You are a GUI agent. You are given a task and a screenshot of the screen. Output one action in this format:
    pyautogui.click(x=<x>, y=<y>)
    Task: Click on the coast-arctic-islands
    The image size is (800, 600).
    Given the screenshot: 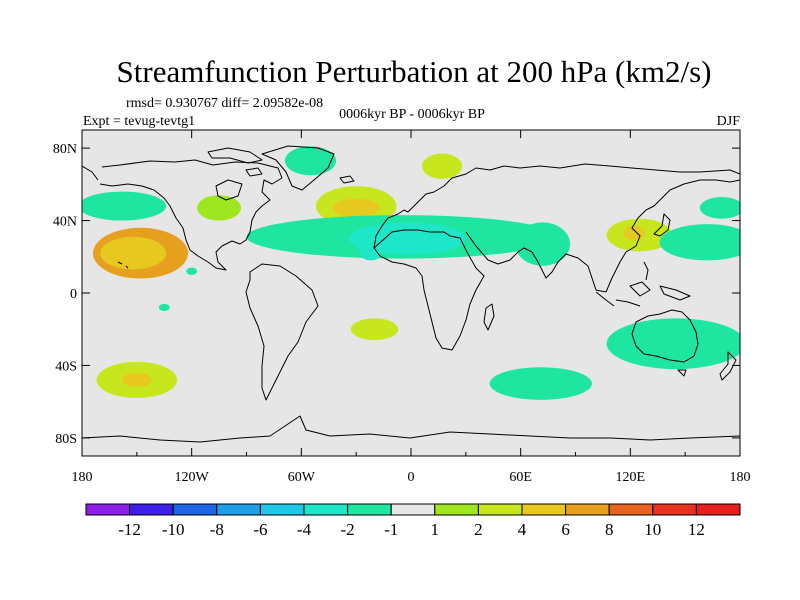 What is the action you would take?
    pyautogui.click(x=235, y=162)
    